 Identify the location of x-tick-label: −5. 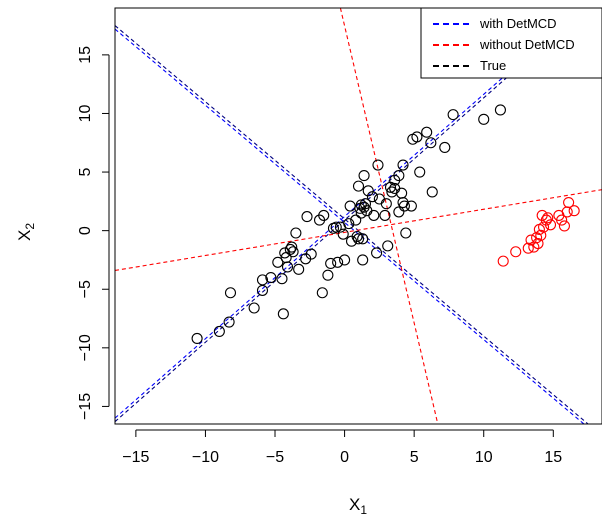
(275, 457).